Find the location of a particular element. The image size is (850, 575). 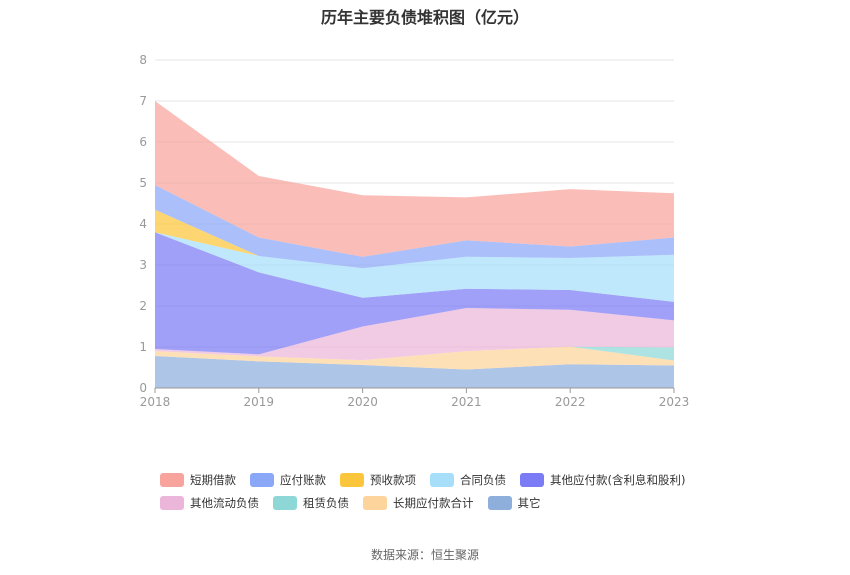

y-tick-label: 6 is located at coordinates (143, 142).